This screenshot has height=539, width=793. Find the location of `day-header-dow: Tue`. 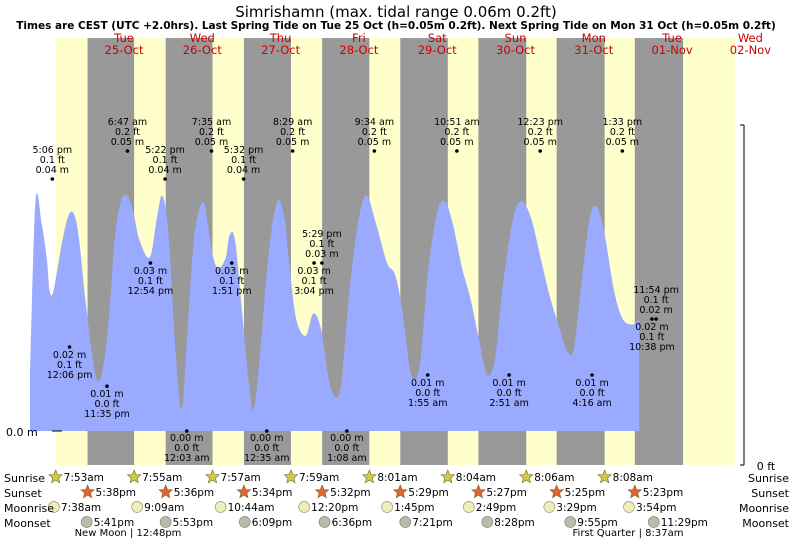

day-header-dow: Tue is located at coordinates (671, 38).